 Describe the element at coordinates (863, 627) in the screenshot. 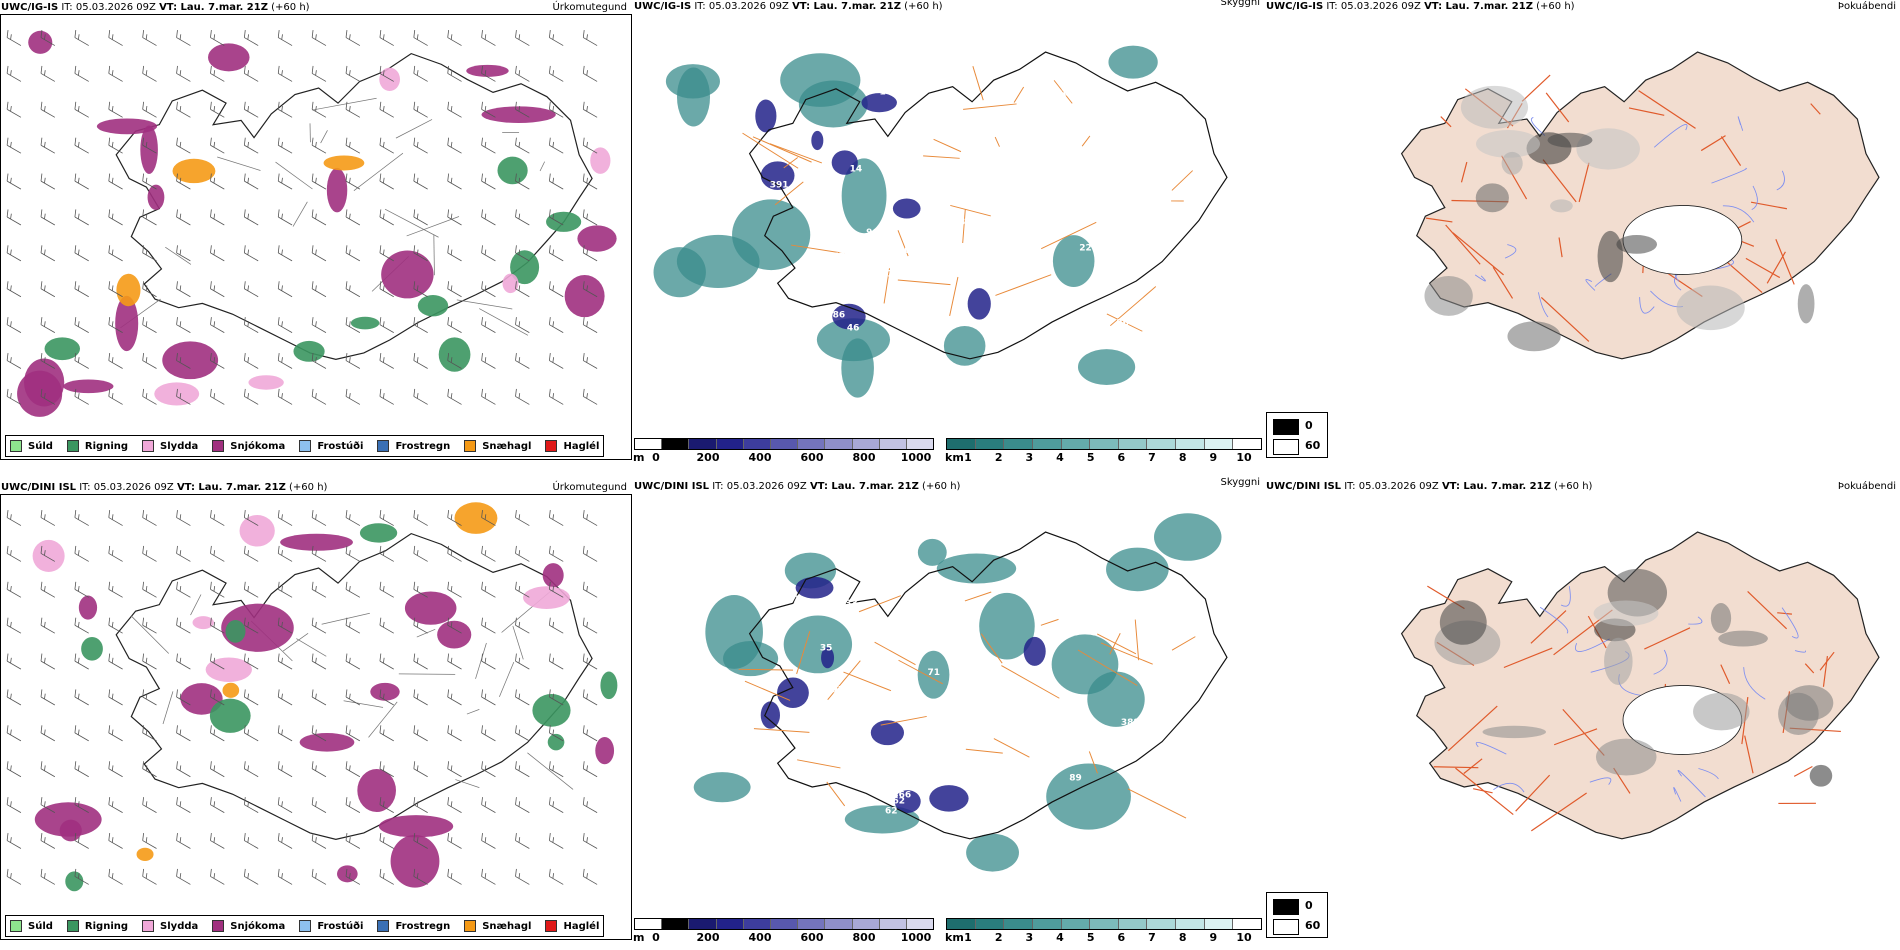

I see `ceiling-label: 326` at that location.